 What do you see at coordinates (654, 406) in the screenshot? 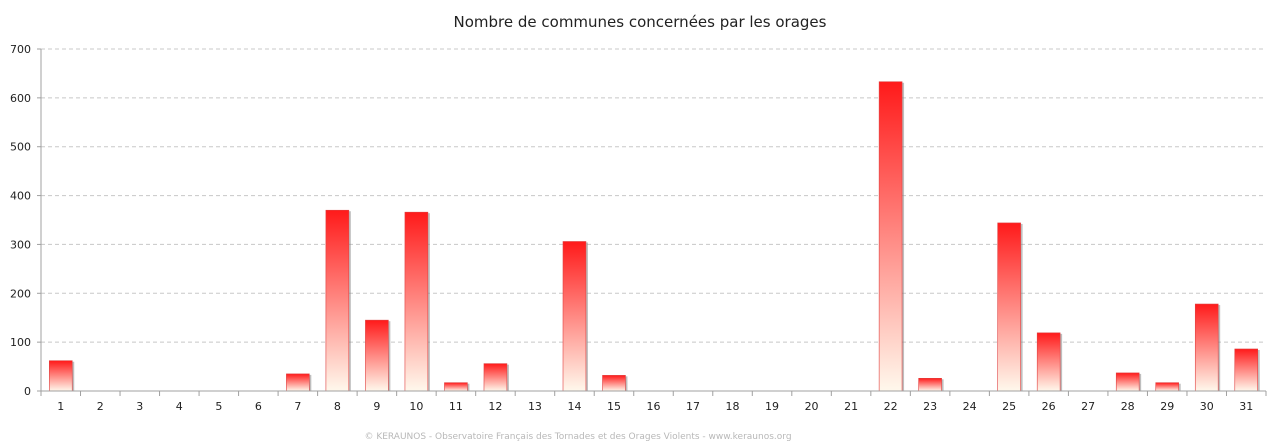
I see `x-tick-label: 16` at bounding box center [654, 406].